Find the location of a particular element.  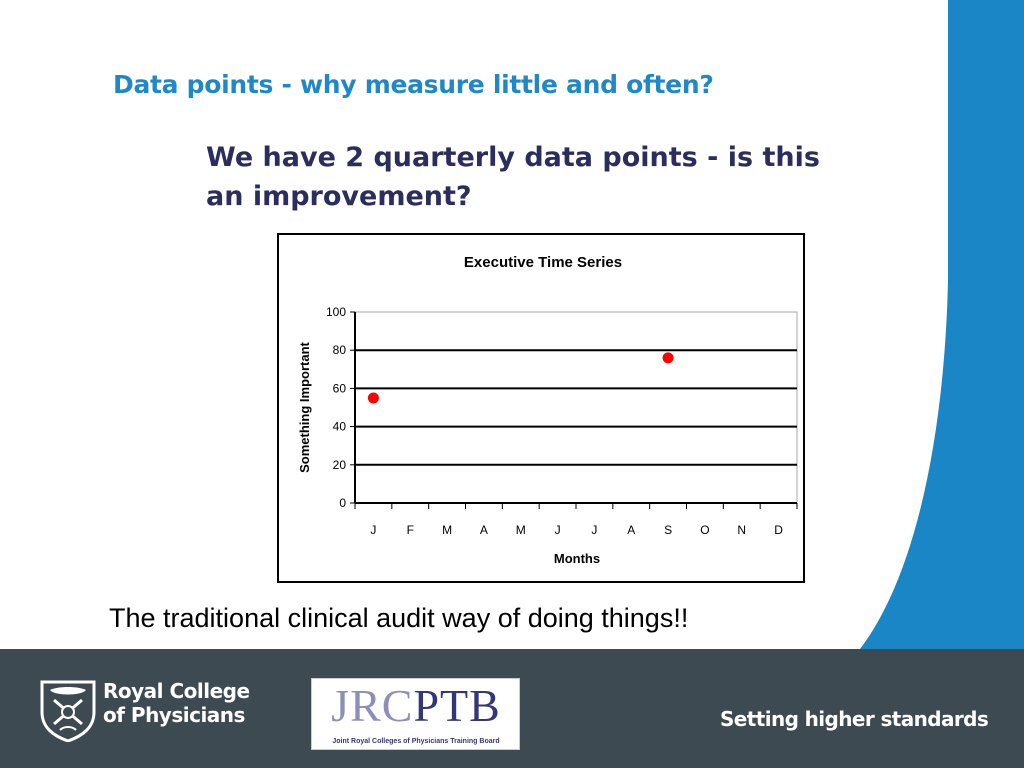

x-tick-label: N is located at coordinates (741, 530).